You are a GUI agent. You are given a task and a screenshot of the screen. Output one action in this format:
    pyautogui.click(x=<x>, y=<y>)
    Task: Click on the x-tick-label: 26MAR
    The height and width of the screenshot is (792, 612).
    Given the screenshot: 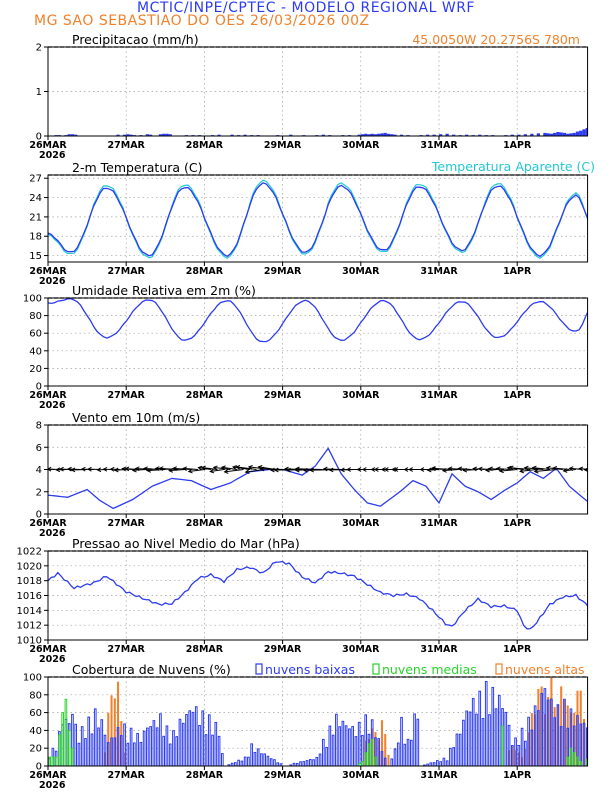 What is the action you would take?
    pyautogui.click(x=48, y=775)
    